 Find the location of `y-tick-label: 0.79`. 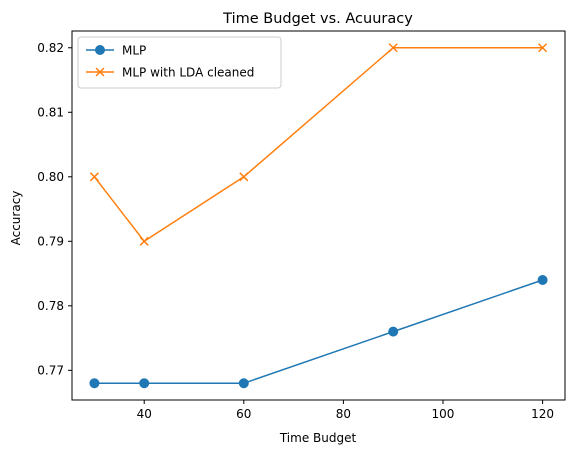

y-tick-label: 0.79 is located at coordinates (50, 241).